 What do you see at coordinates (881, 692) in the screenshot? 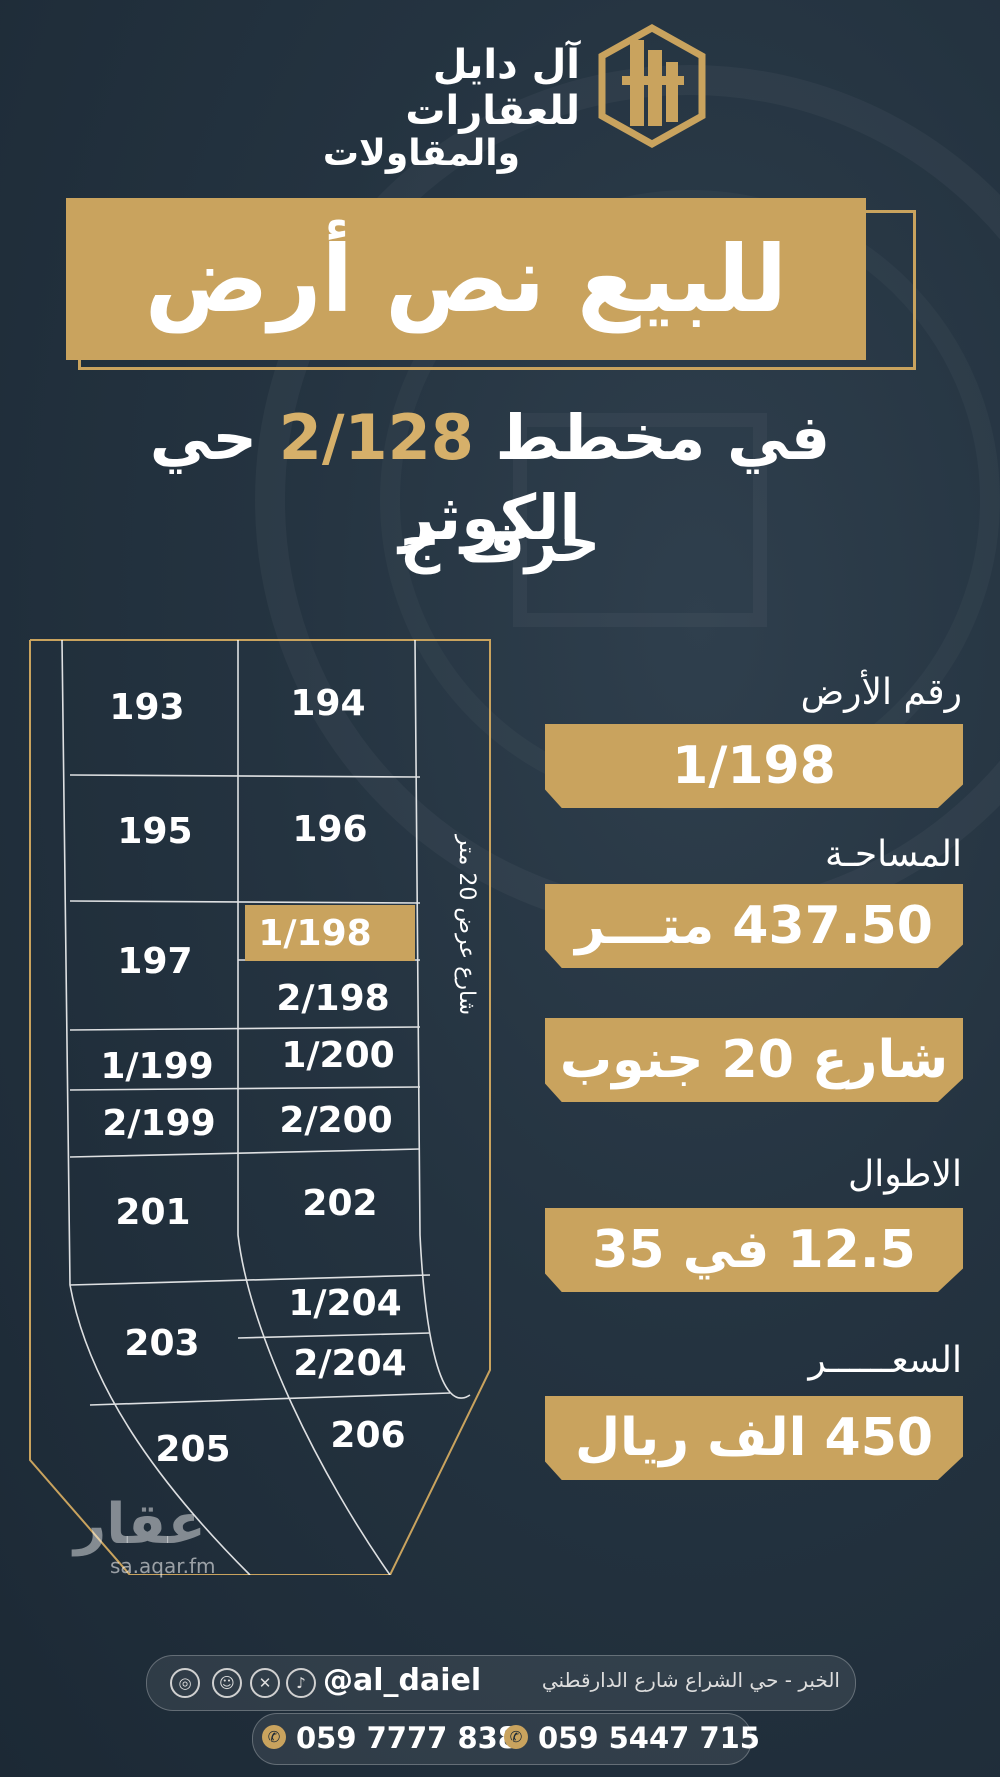
I see `plot-number-label: رقم الأرض` at bounding box center [881, 692].